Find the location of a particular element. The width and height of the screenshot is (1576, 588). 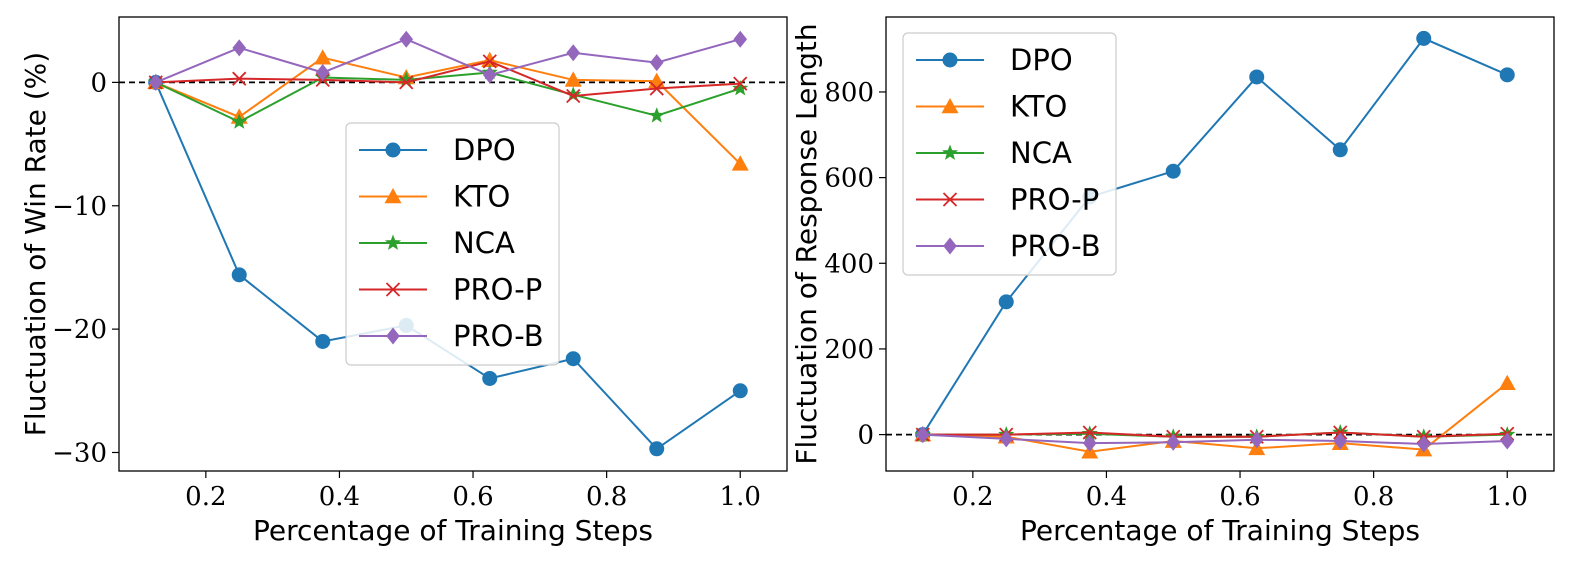

legend-label: NCA is located at coordinates (1041, 153).